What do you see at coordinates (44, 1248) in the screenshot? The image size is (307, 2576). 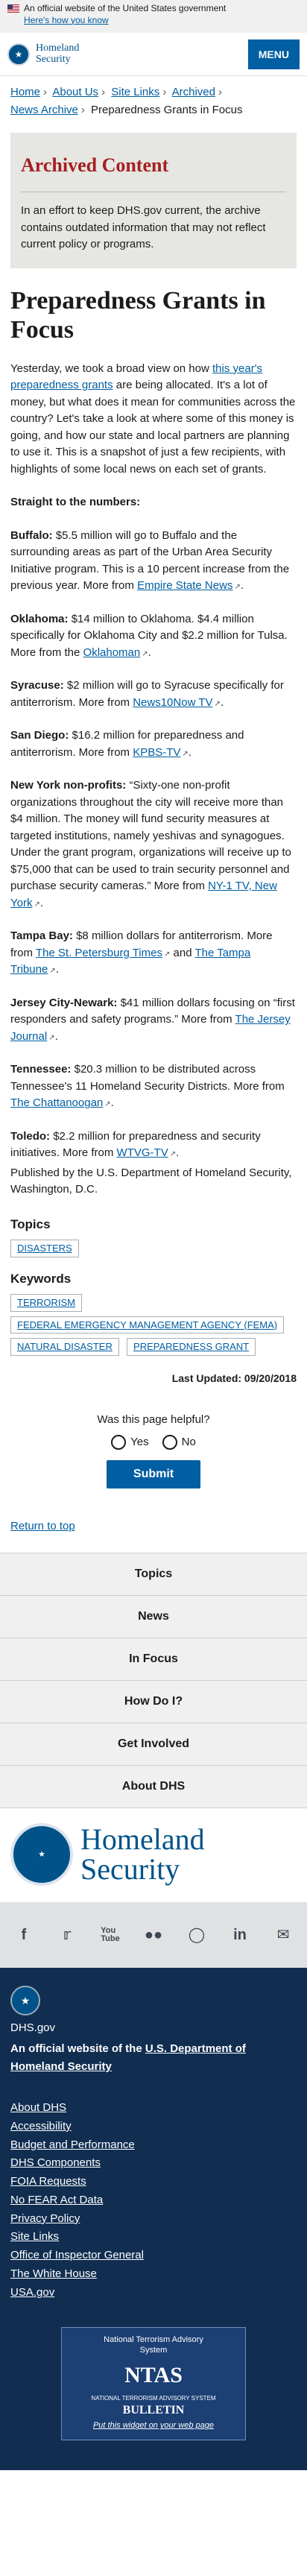 I see `tag-disasters: DISASTERS` at bounding box center [44, 1248].